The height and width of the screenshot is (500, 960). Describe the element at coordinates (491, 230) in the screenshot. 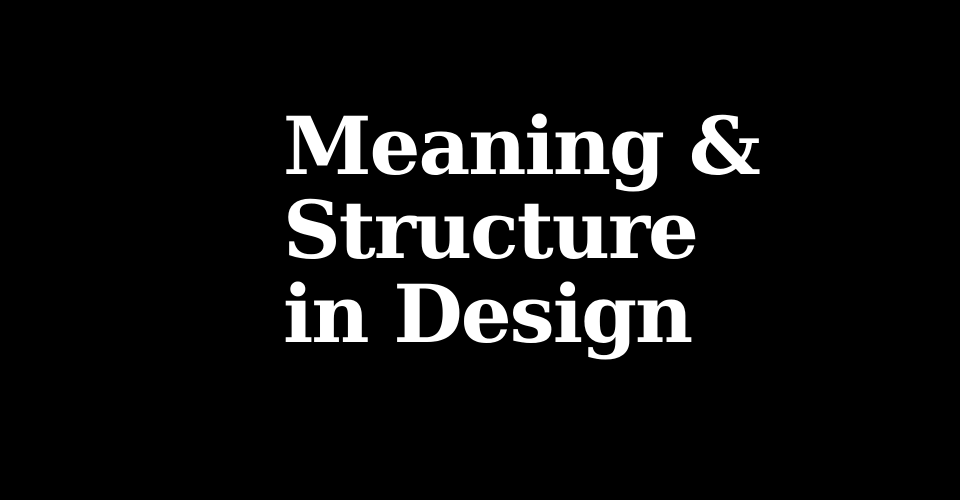

I see `title-line-2: Structure` at that location.